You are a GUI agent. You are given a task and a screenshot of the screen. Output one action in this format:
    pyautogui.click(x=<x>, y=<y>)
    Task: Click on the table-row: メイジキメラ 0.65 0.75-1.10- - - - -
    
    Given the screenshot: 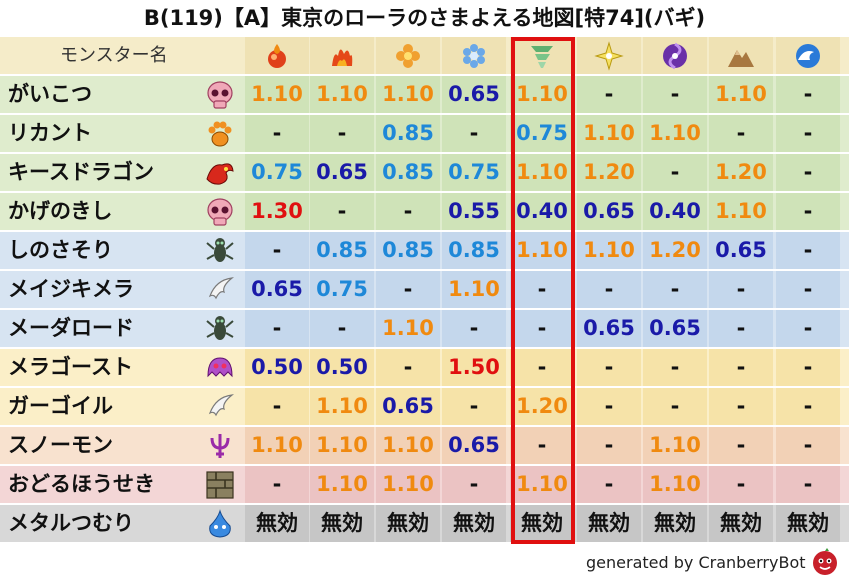 What is the action you would take?
    pyautogui.click(x=424, y=289)
    